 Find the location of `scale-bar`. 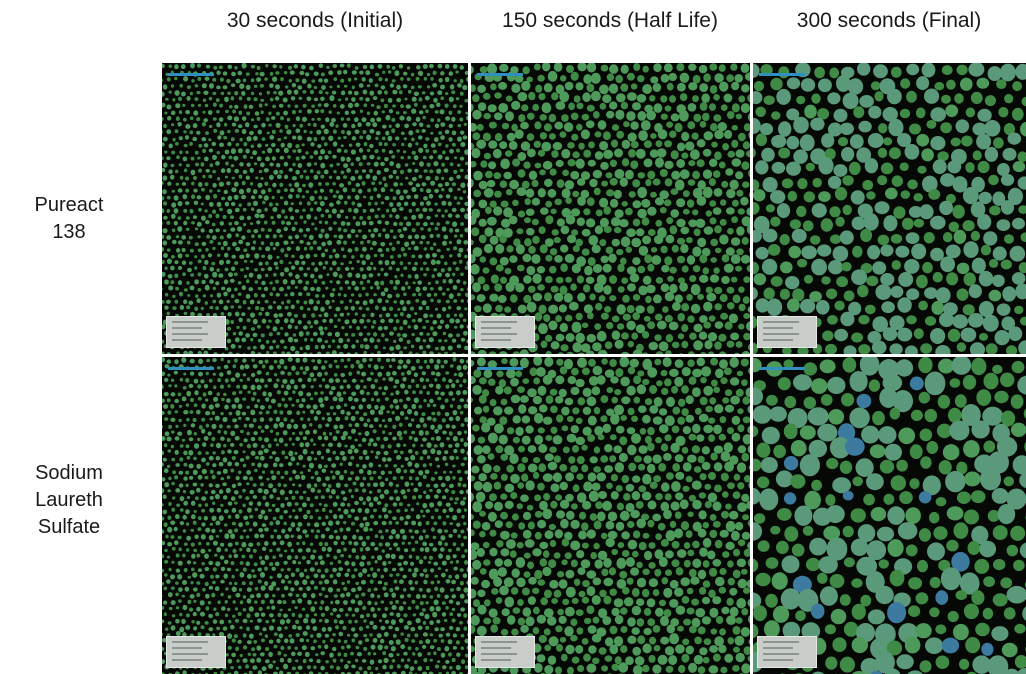

scale-bar is located at coordinates (500, 74).